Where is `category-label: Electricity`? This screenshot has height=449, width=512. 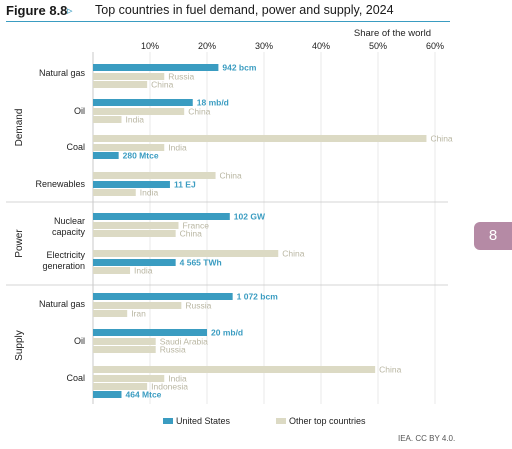
category-label: Electricity is located at coordinates (65, 255).